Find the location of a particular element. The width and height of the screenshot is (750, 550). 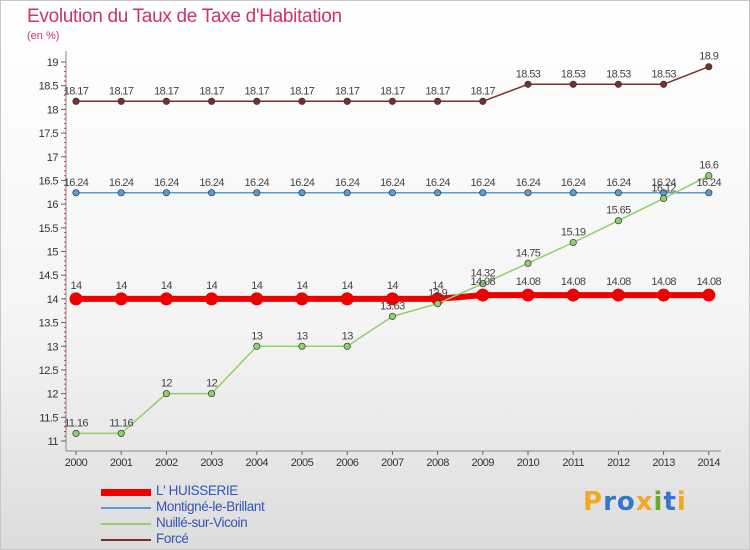

data-label: 18.53 is located at coordinates (573, 74).